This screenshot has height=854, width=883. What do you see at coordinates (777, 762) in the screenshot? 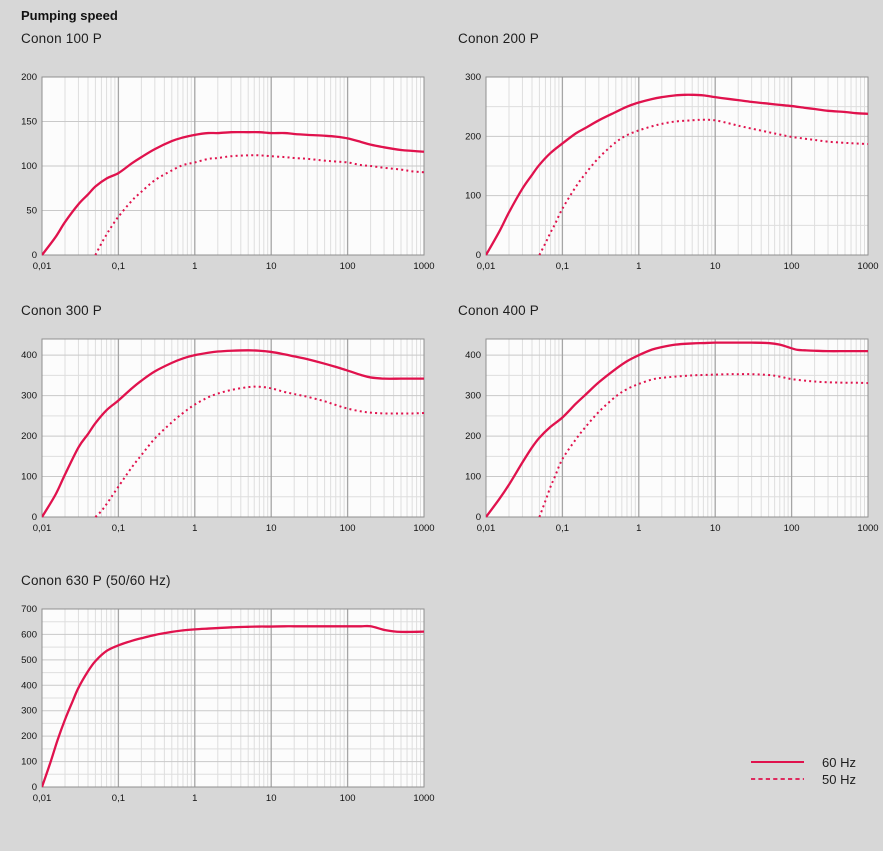
I see `solid-line-icon` at bounding box center [777, 762].